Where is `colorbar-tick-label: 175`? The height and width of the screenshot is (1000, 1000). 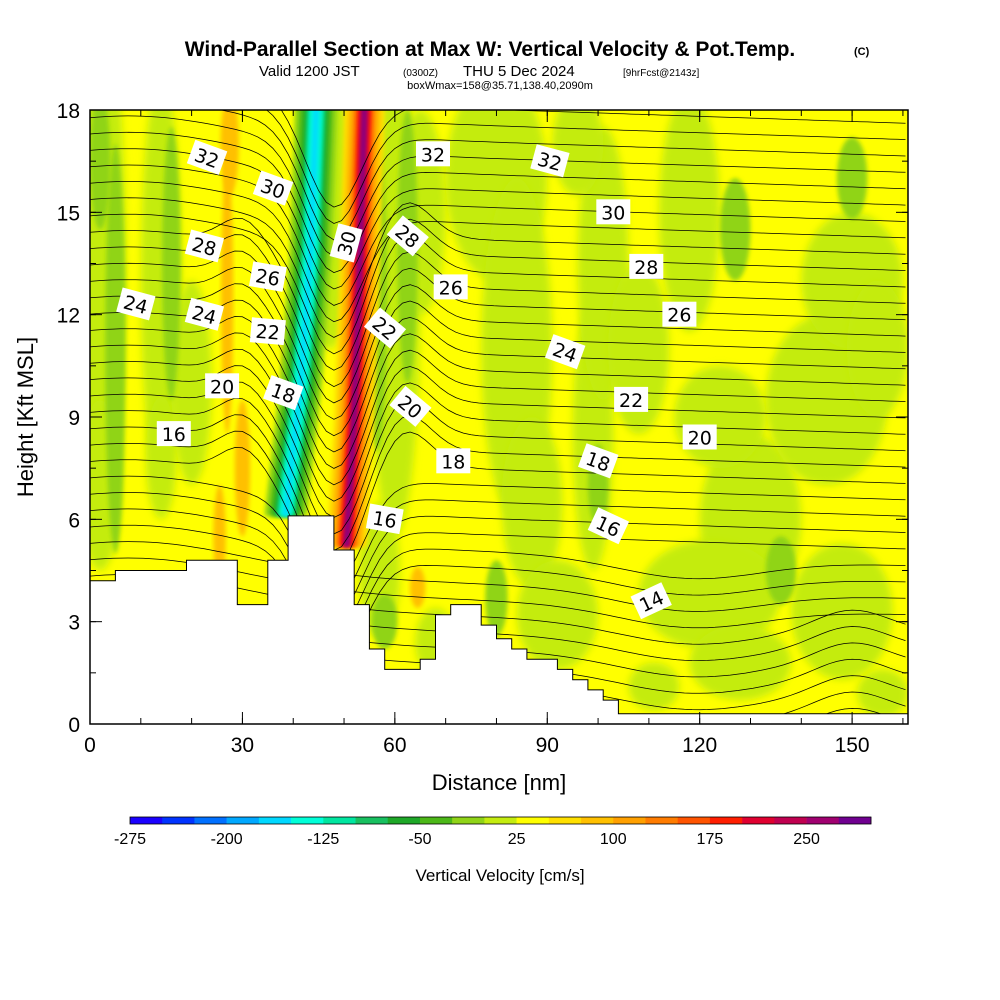 colorbar-tick-label: 175 is located at coordinates (710, 839).